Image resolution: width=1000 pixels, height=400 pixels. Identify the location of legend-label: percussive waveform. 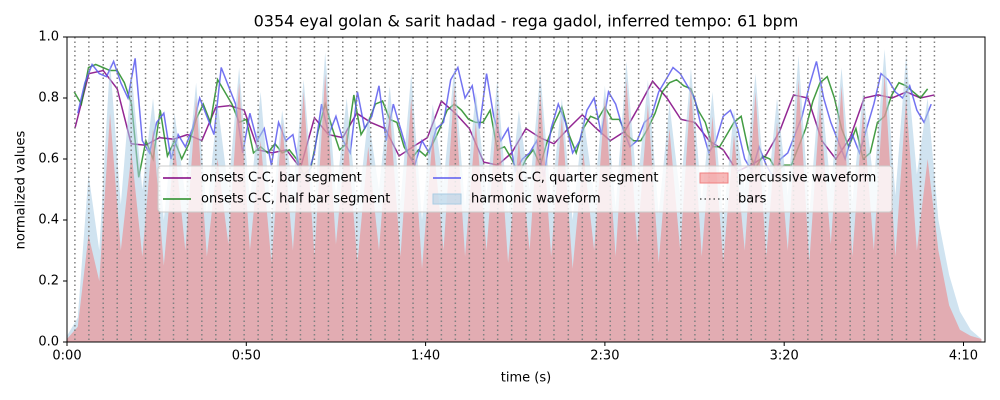
(807, 178).